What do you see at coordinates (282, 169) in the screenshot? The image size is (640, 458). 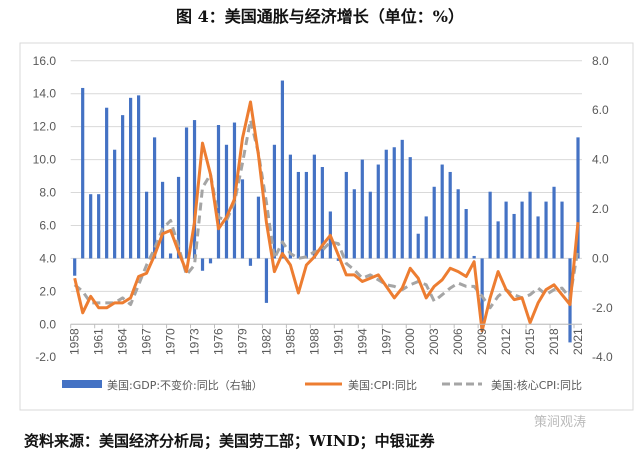 I see `gdp-bar-1984` at bounding box center [282, 169].